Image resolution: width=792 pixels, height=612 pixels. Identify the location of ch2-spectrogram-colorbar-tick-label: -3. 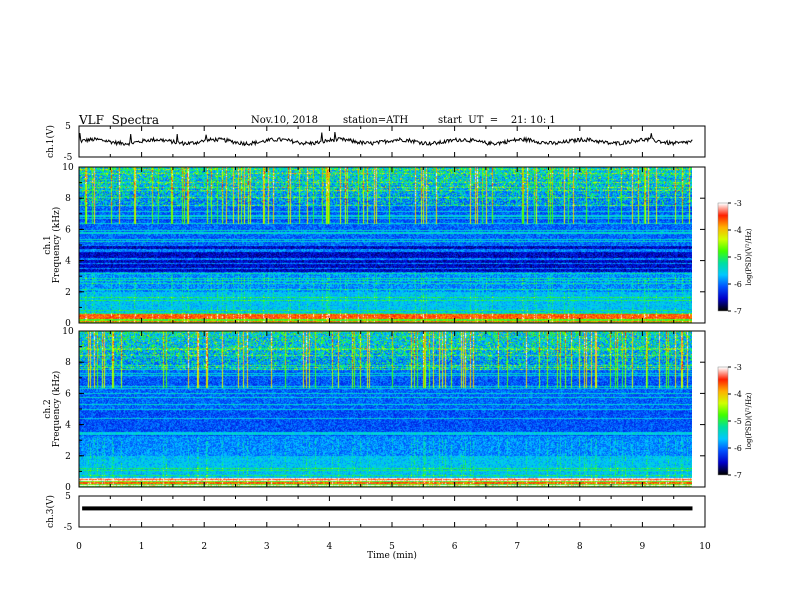
(738, 367).